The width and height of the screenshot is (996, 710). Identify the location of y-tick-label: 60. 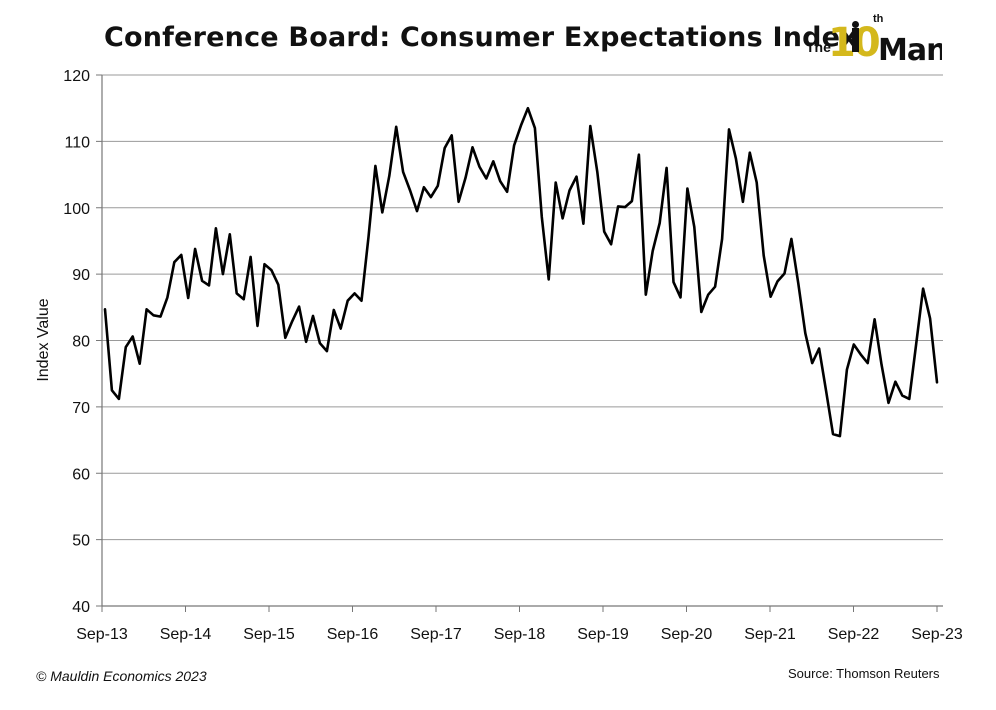
(81, 474).